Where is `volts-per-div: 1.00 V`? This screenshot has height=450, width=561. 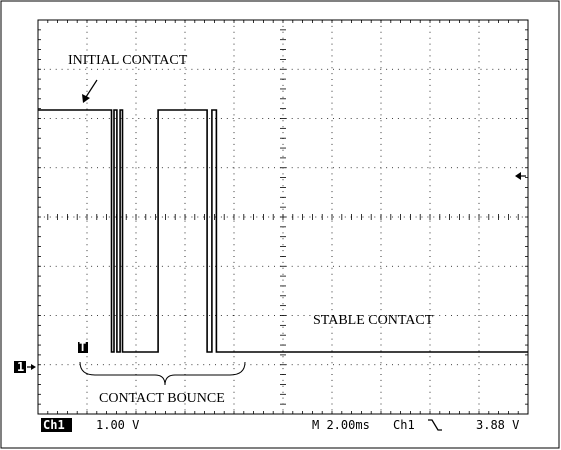 volts-per-div: 1.00 V is located at coordinates (117, 425).